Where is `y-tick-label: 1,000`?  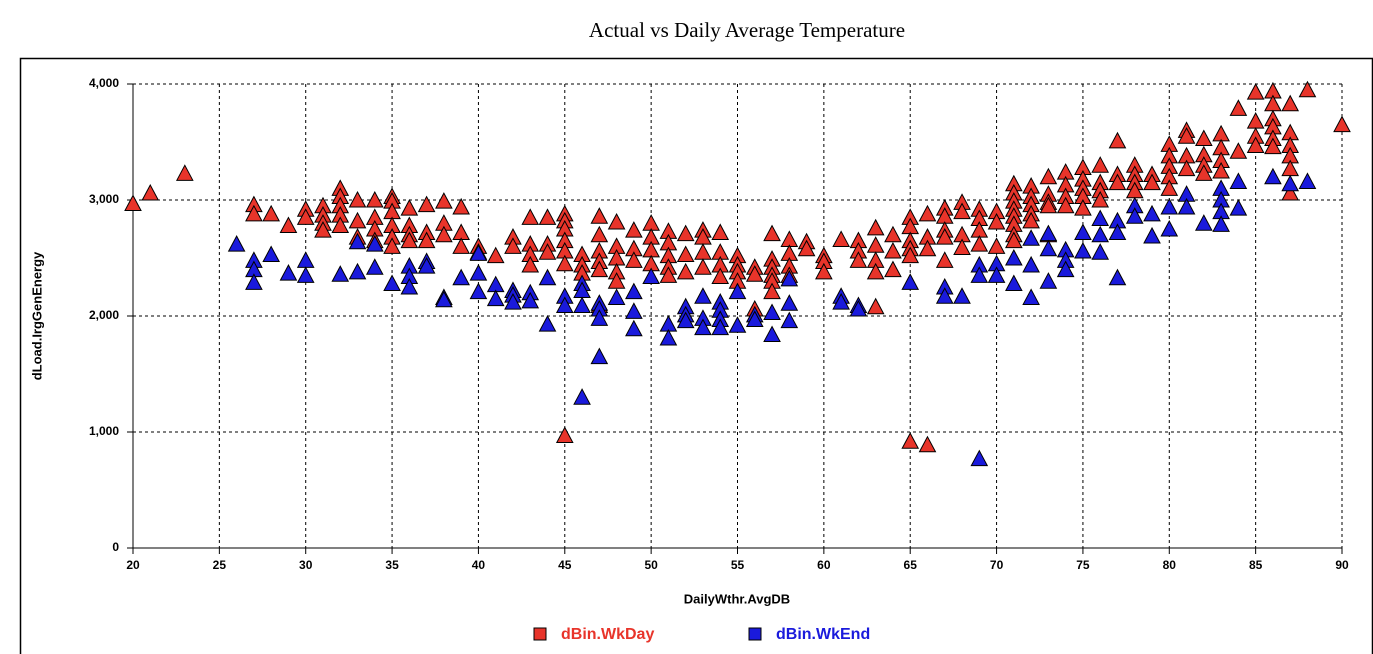
y-tick-label: 1,000 is located at coordinates (104, 431).